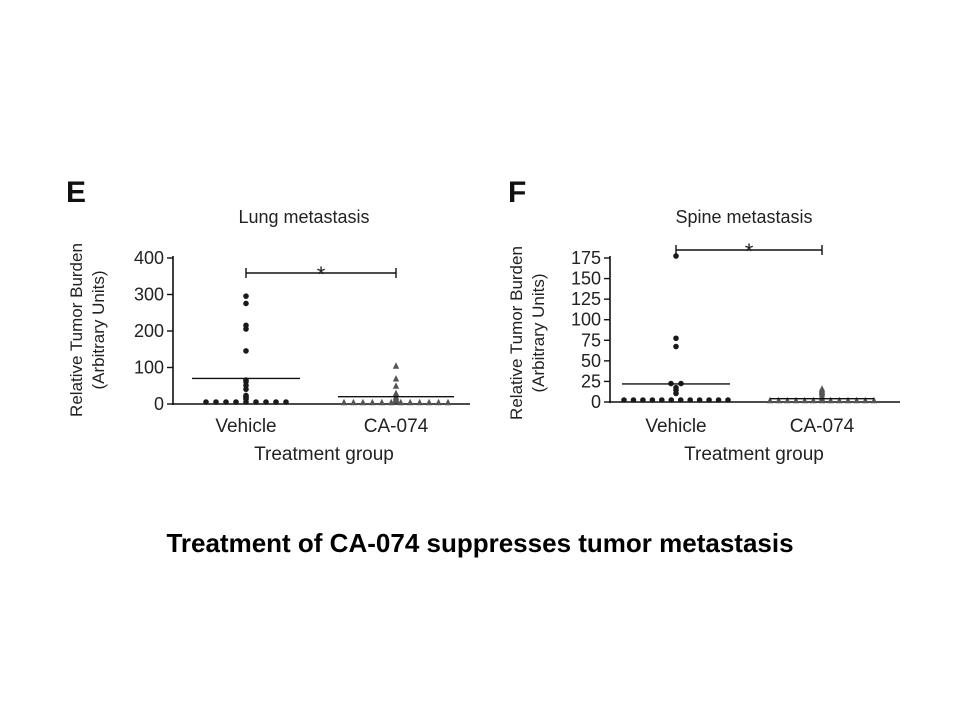 This screenshot has width=960, height=720. Describe the element at coordinates (586, 258) in the screenshot. I see `spine-y-tick-label: 175` at that location.